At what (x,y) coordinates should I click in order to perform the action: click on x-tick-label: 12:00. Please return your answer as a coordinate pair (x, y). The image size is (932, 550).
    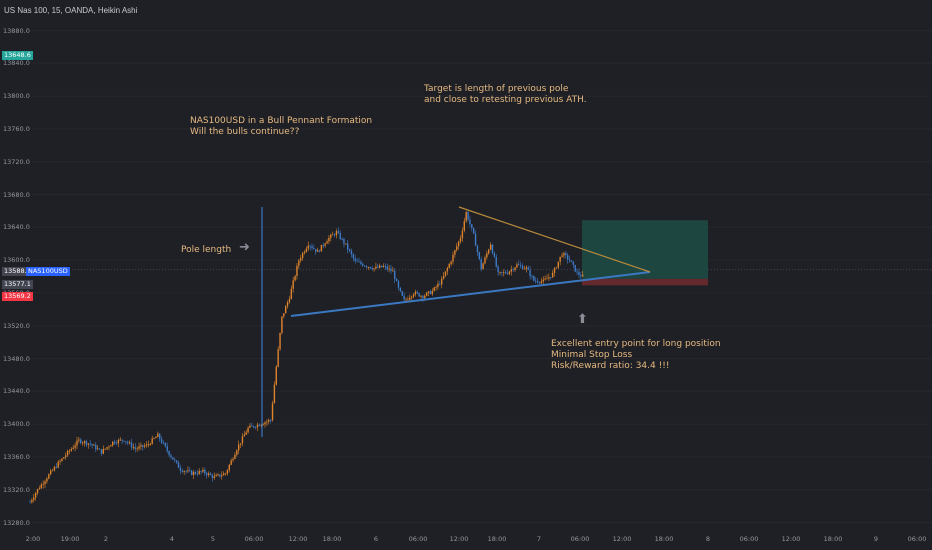
    Looking at the image, I should click on (622, 539).